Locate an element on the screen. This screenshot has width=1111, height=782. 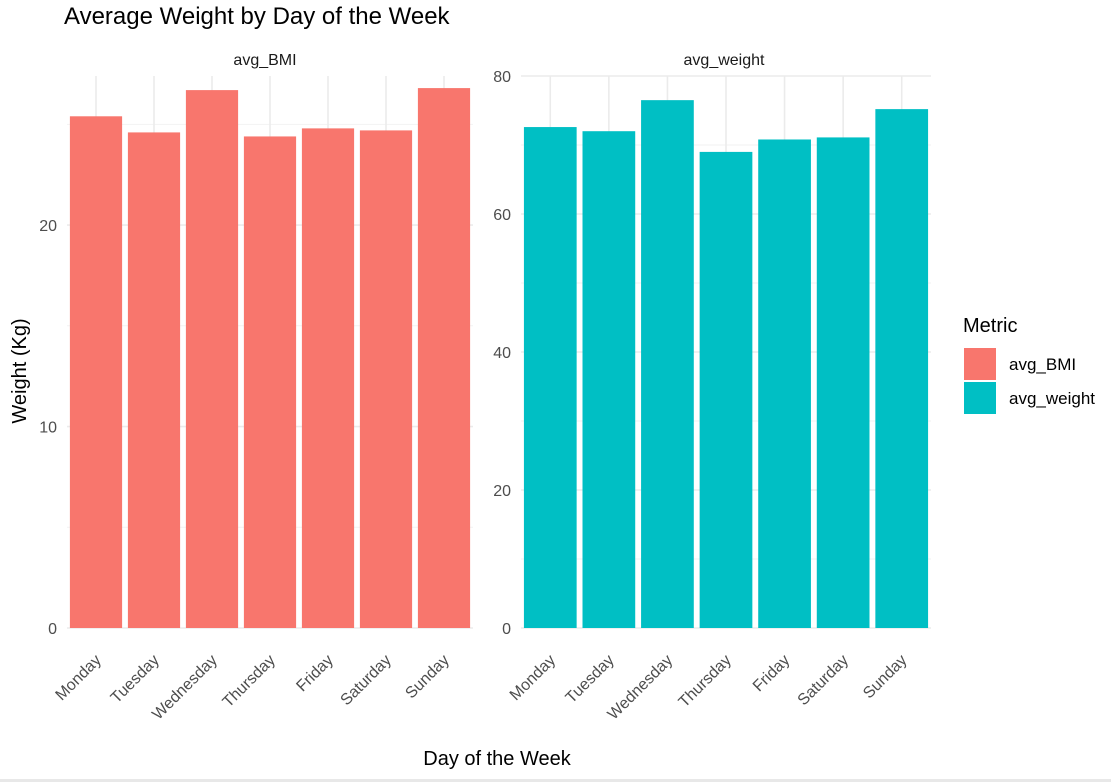
chart-title: Average Weight by Day of the Week is located at coordinates (257, 16).